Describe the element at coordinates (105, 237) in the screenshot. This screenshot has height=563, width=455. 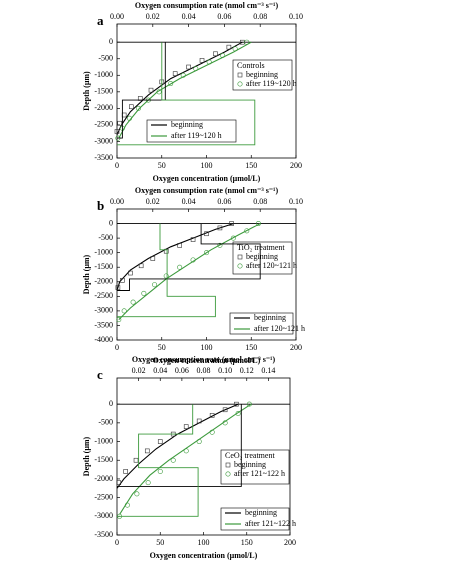
I see `y-tick-label: -500` at that location.